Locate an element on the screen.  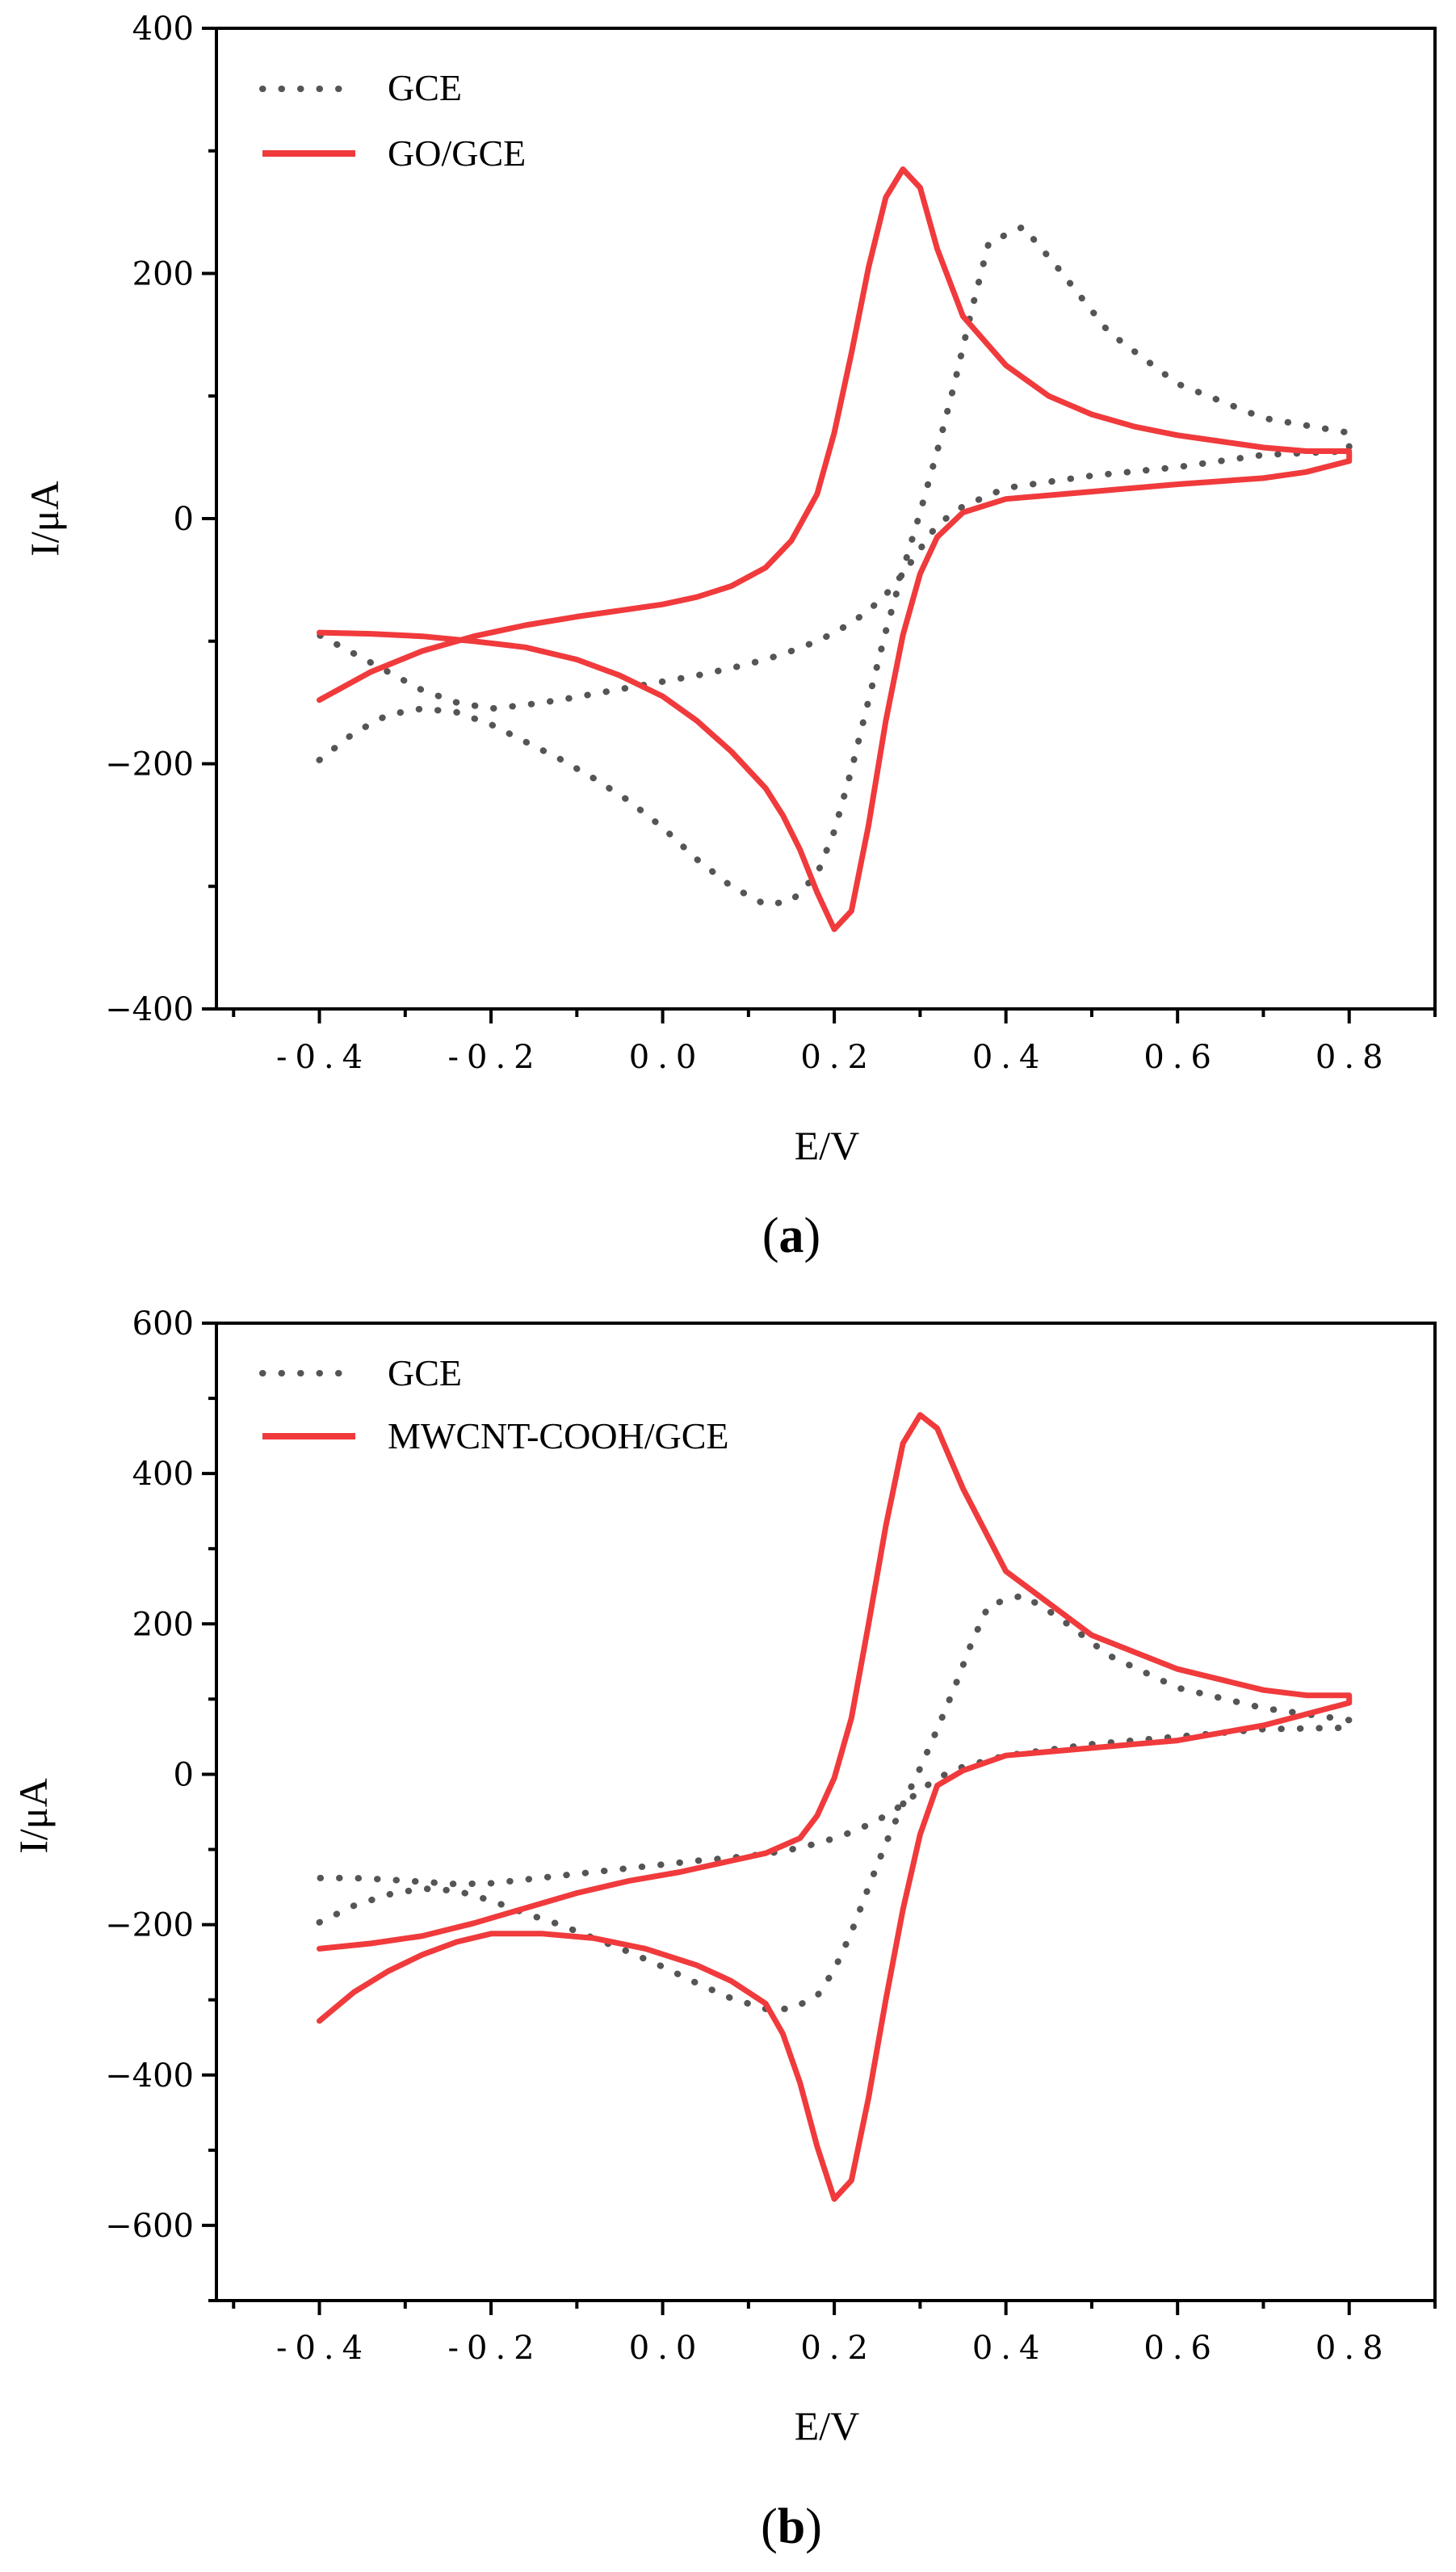
panel-b-legend: GCE MWCNT-COOH/GCE is located at coordinates (494, 1404).